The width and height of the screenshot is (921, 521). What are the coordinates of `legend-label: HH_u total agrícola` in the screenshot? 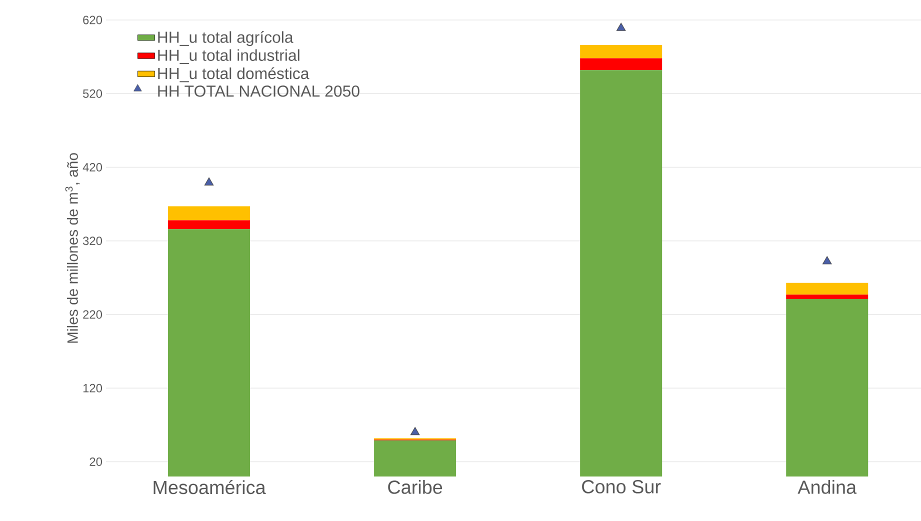 It's located at (226, 38).